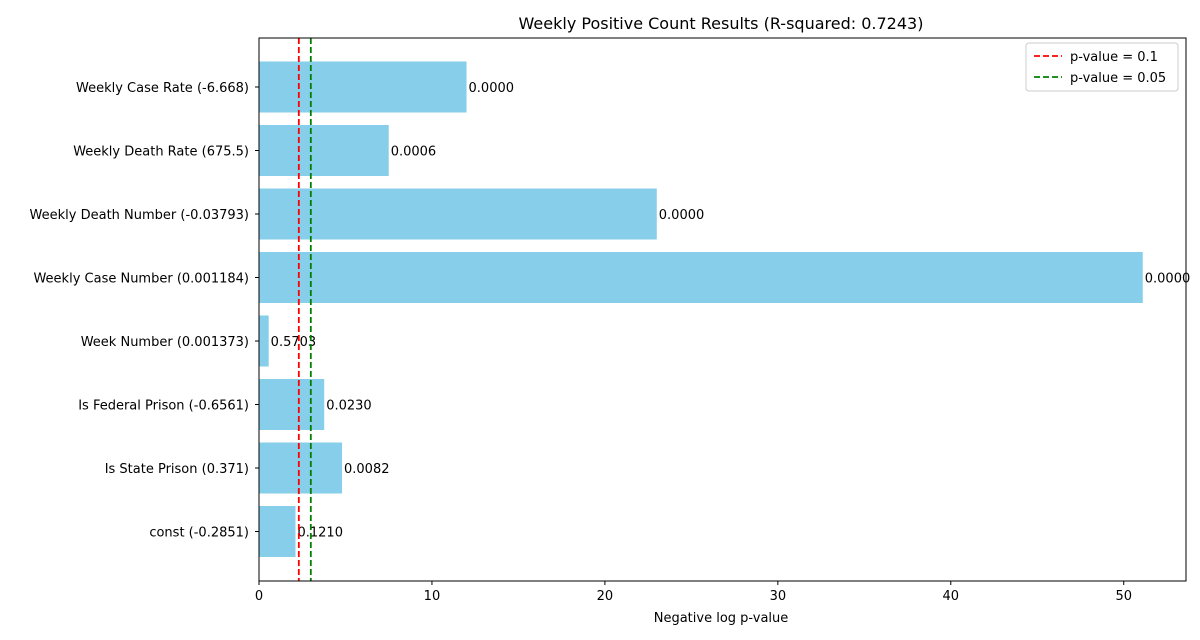  Describe the element at coordinates (1118, 78) in the screenshot. I see `legend-entry: p-value = 0.05` at that location.